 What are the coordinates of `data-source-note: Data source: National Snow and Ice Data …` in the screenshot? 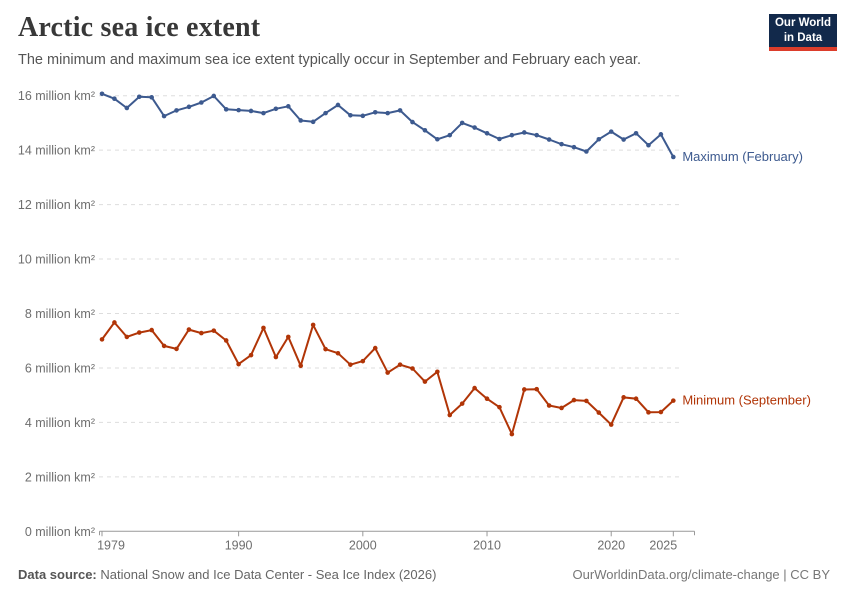 It's located at (227, 574).